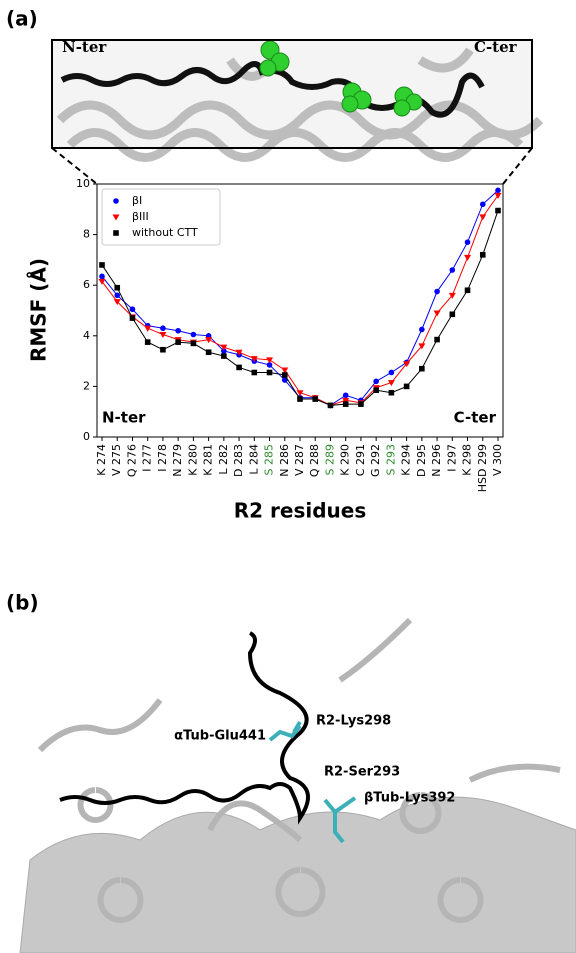 The image size is (576, 953). I want to click on x-tick-label: N 286, so click(284, 460).